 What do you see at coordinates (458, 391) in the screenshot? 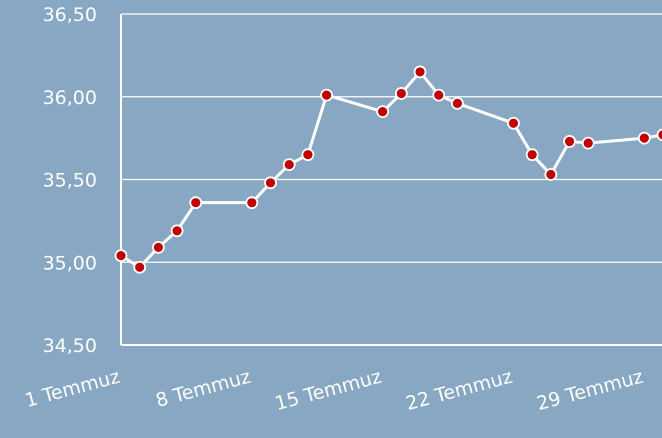
I see `x-tick-label: 22 Temmuz` at bounding box center [458, 391].